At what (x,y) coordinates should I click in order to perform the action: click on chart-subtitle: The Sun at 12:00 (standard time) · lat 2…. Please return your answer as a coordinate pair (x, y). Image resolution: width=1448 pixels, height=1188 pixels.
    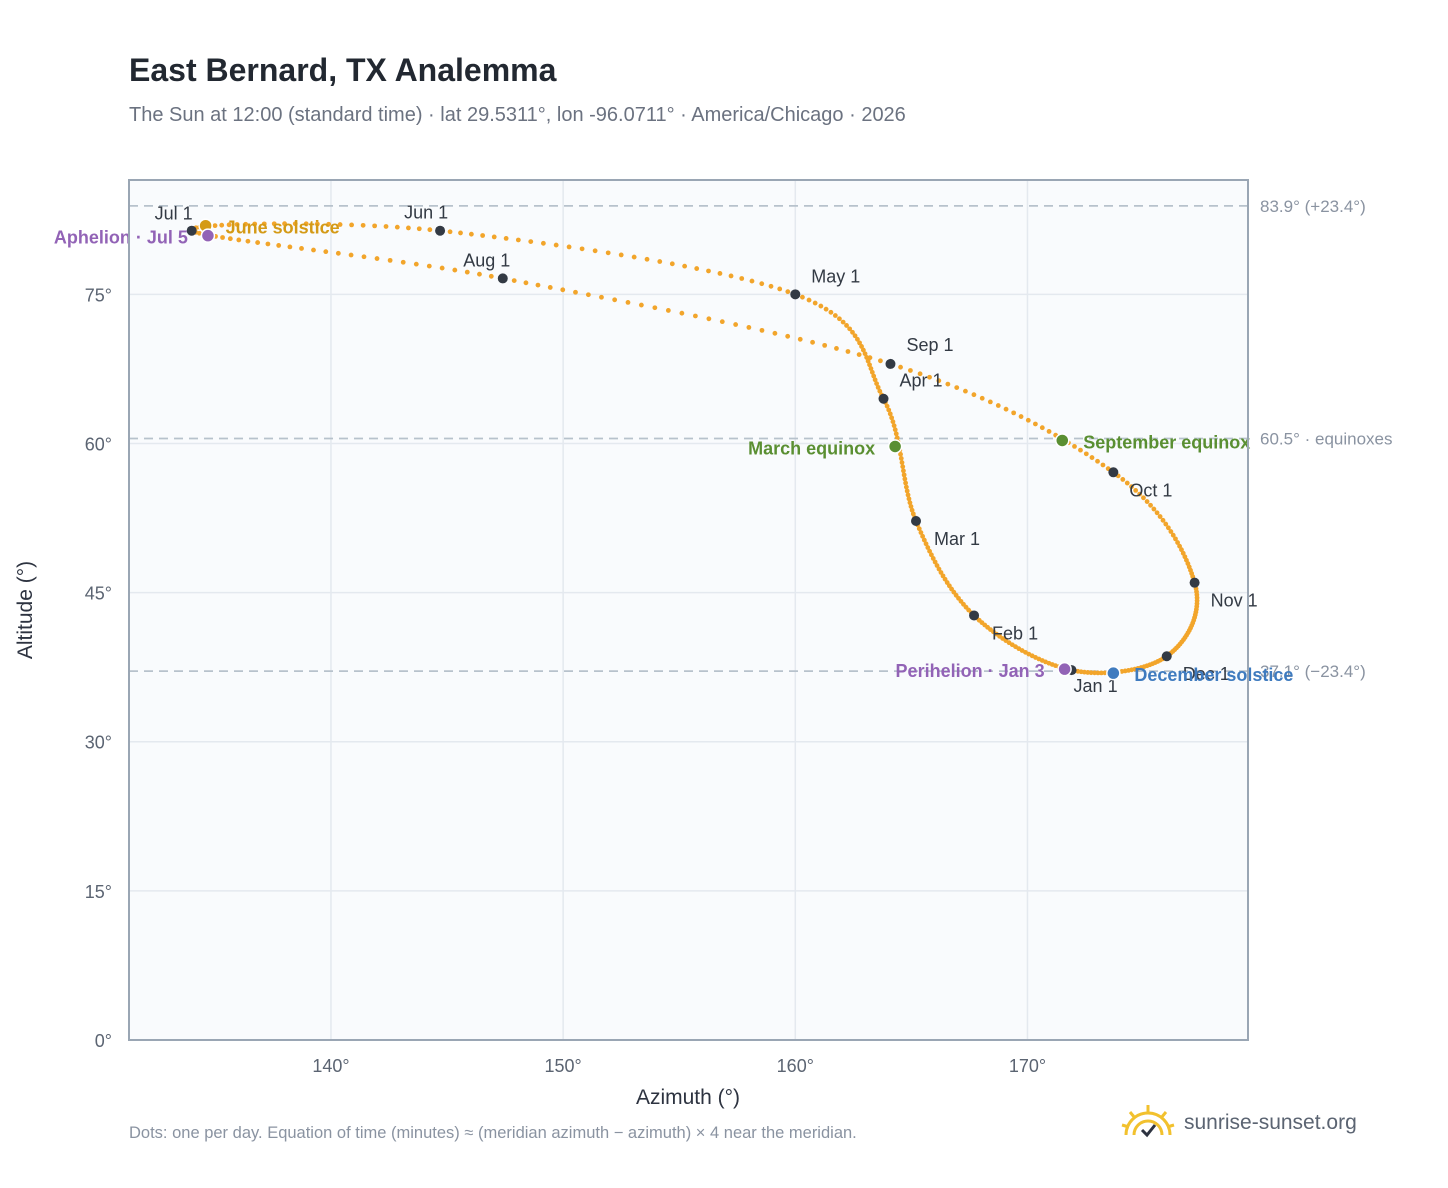
    Looking at the image, I should click on (517, 115).